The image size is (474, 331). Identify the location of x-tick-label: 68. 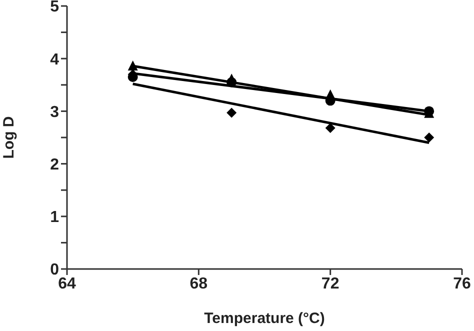
(199, 283).